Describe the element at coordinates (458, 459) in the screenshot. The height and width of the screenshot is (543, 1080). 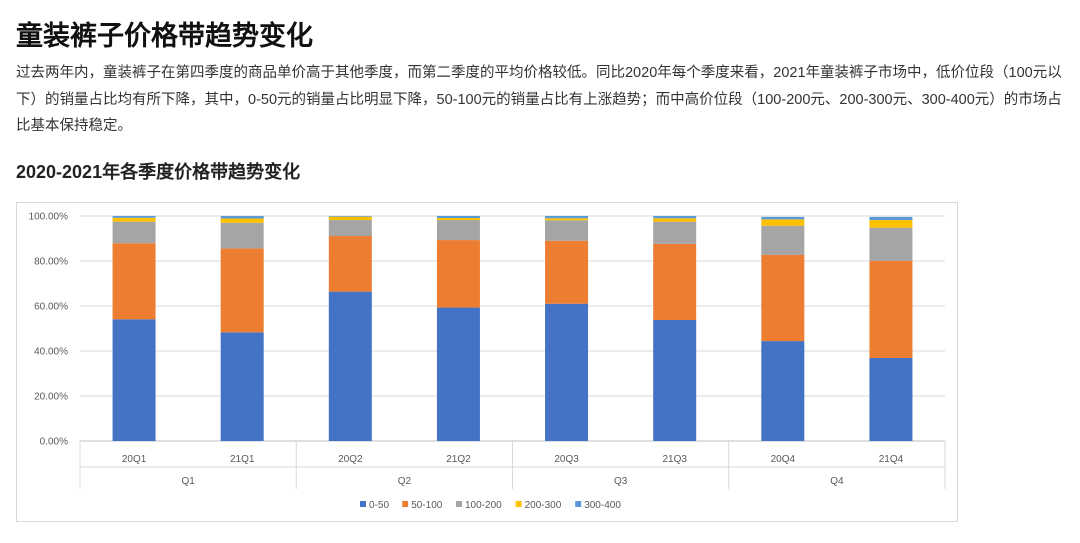
I see `x-tick-label: 21Q2` at that location.